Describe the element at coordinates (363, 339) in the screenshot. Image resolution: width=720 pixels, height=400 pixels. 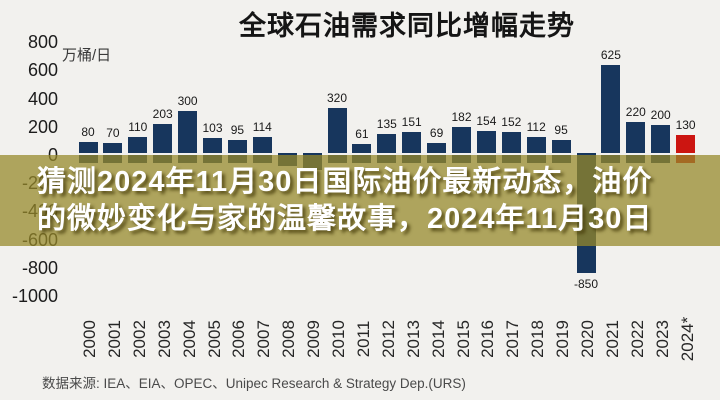
I see `x-axis-year-label: 2011` at that location.